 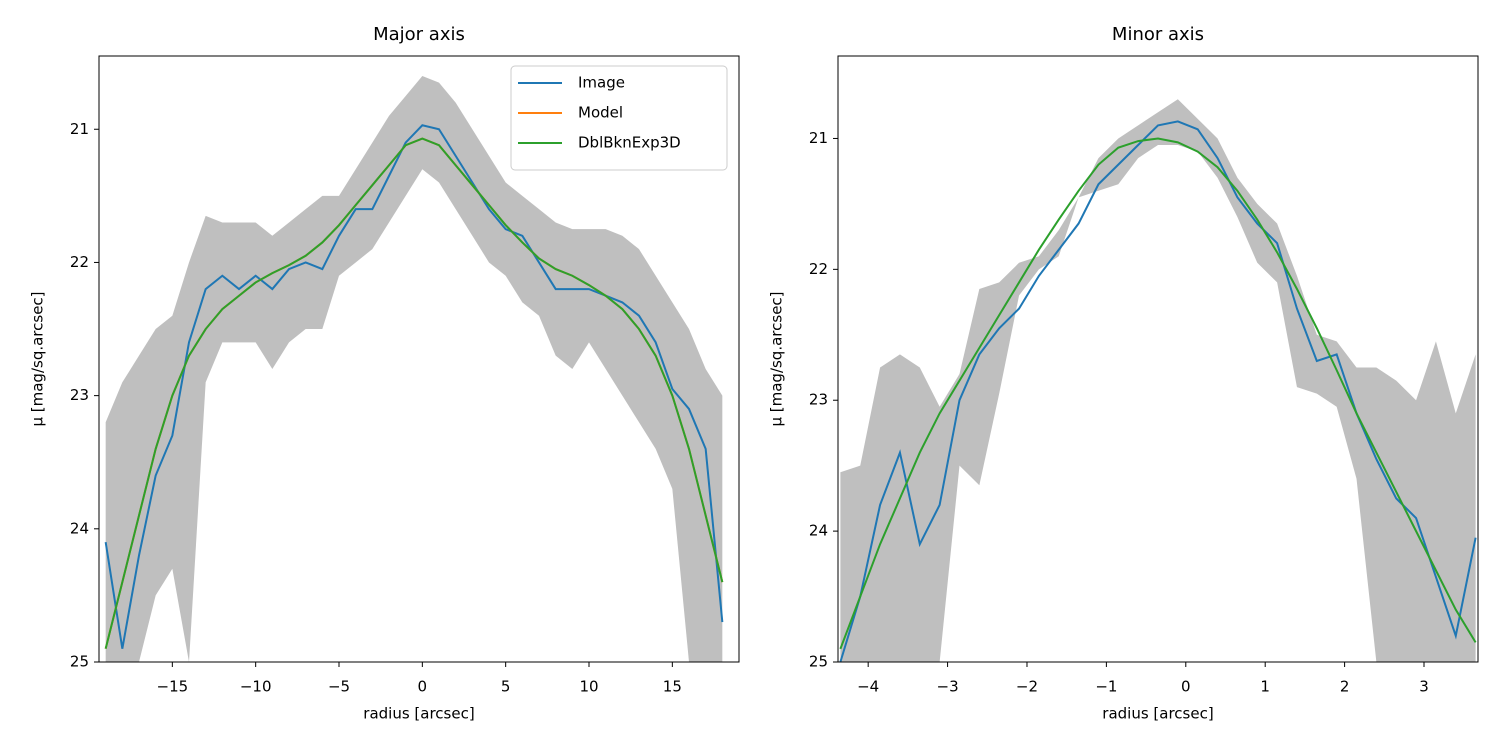 What do you see at coordinates (1265, 687) in the screenshot?
I see `x-tick-label: 1` at bounding box center [1265, 687].